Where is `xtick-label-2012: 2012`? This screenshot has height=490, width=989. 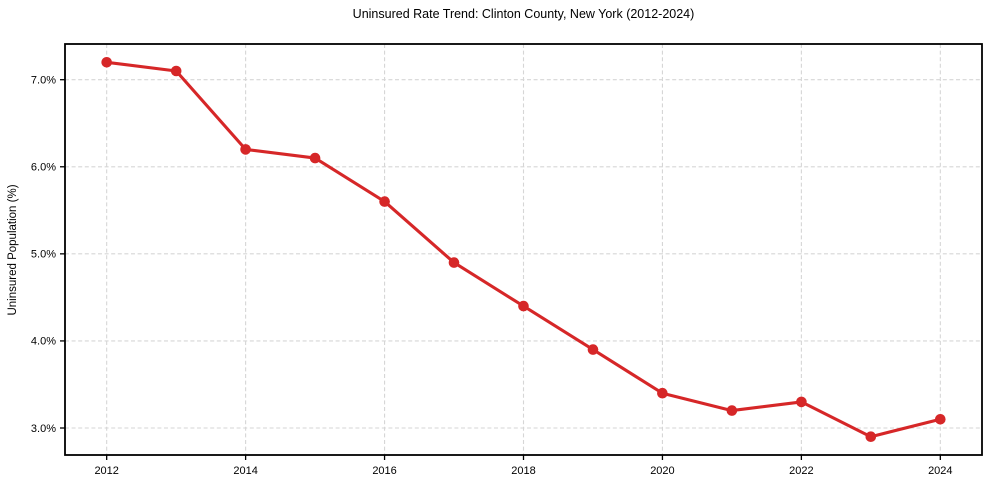 xtick-label-2012: 2012 is located at coordinates (106, 471).